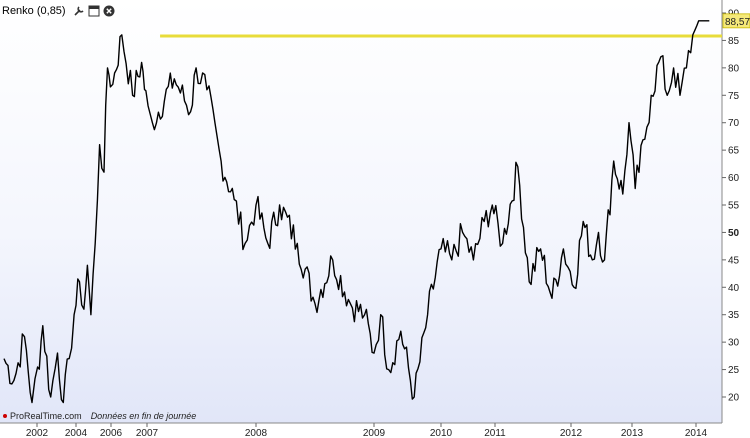  Describe the element at coordinates (94, 11) in the screenshot. I see `window-icon` at that location.